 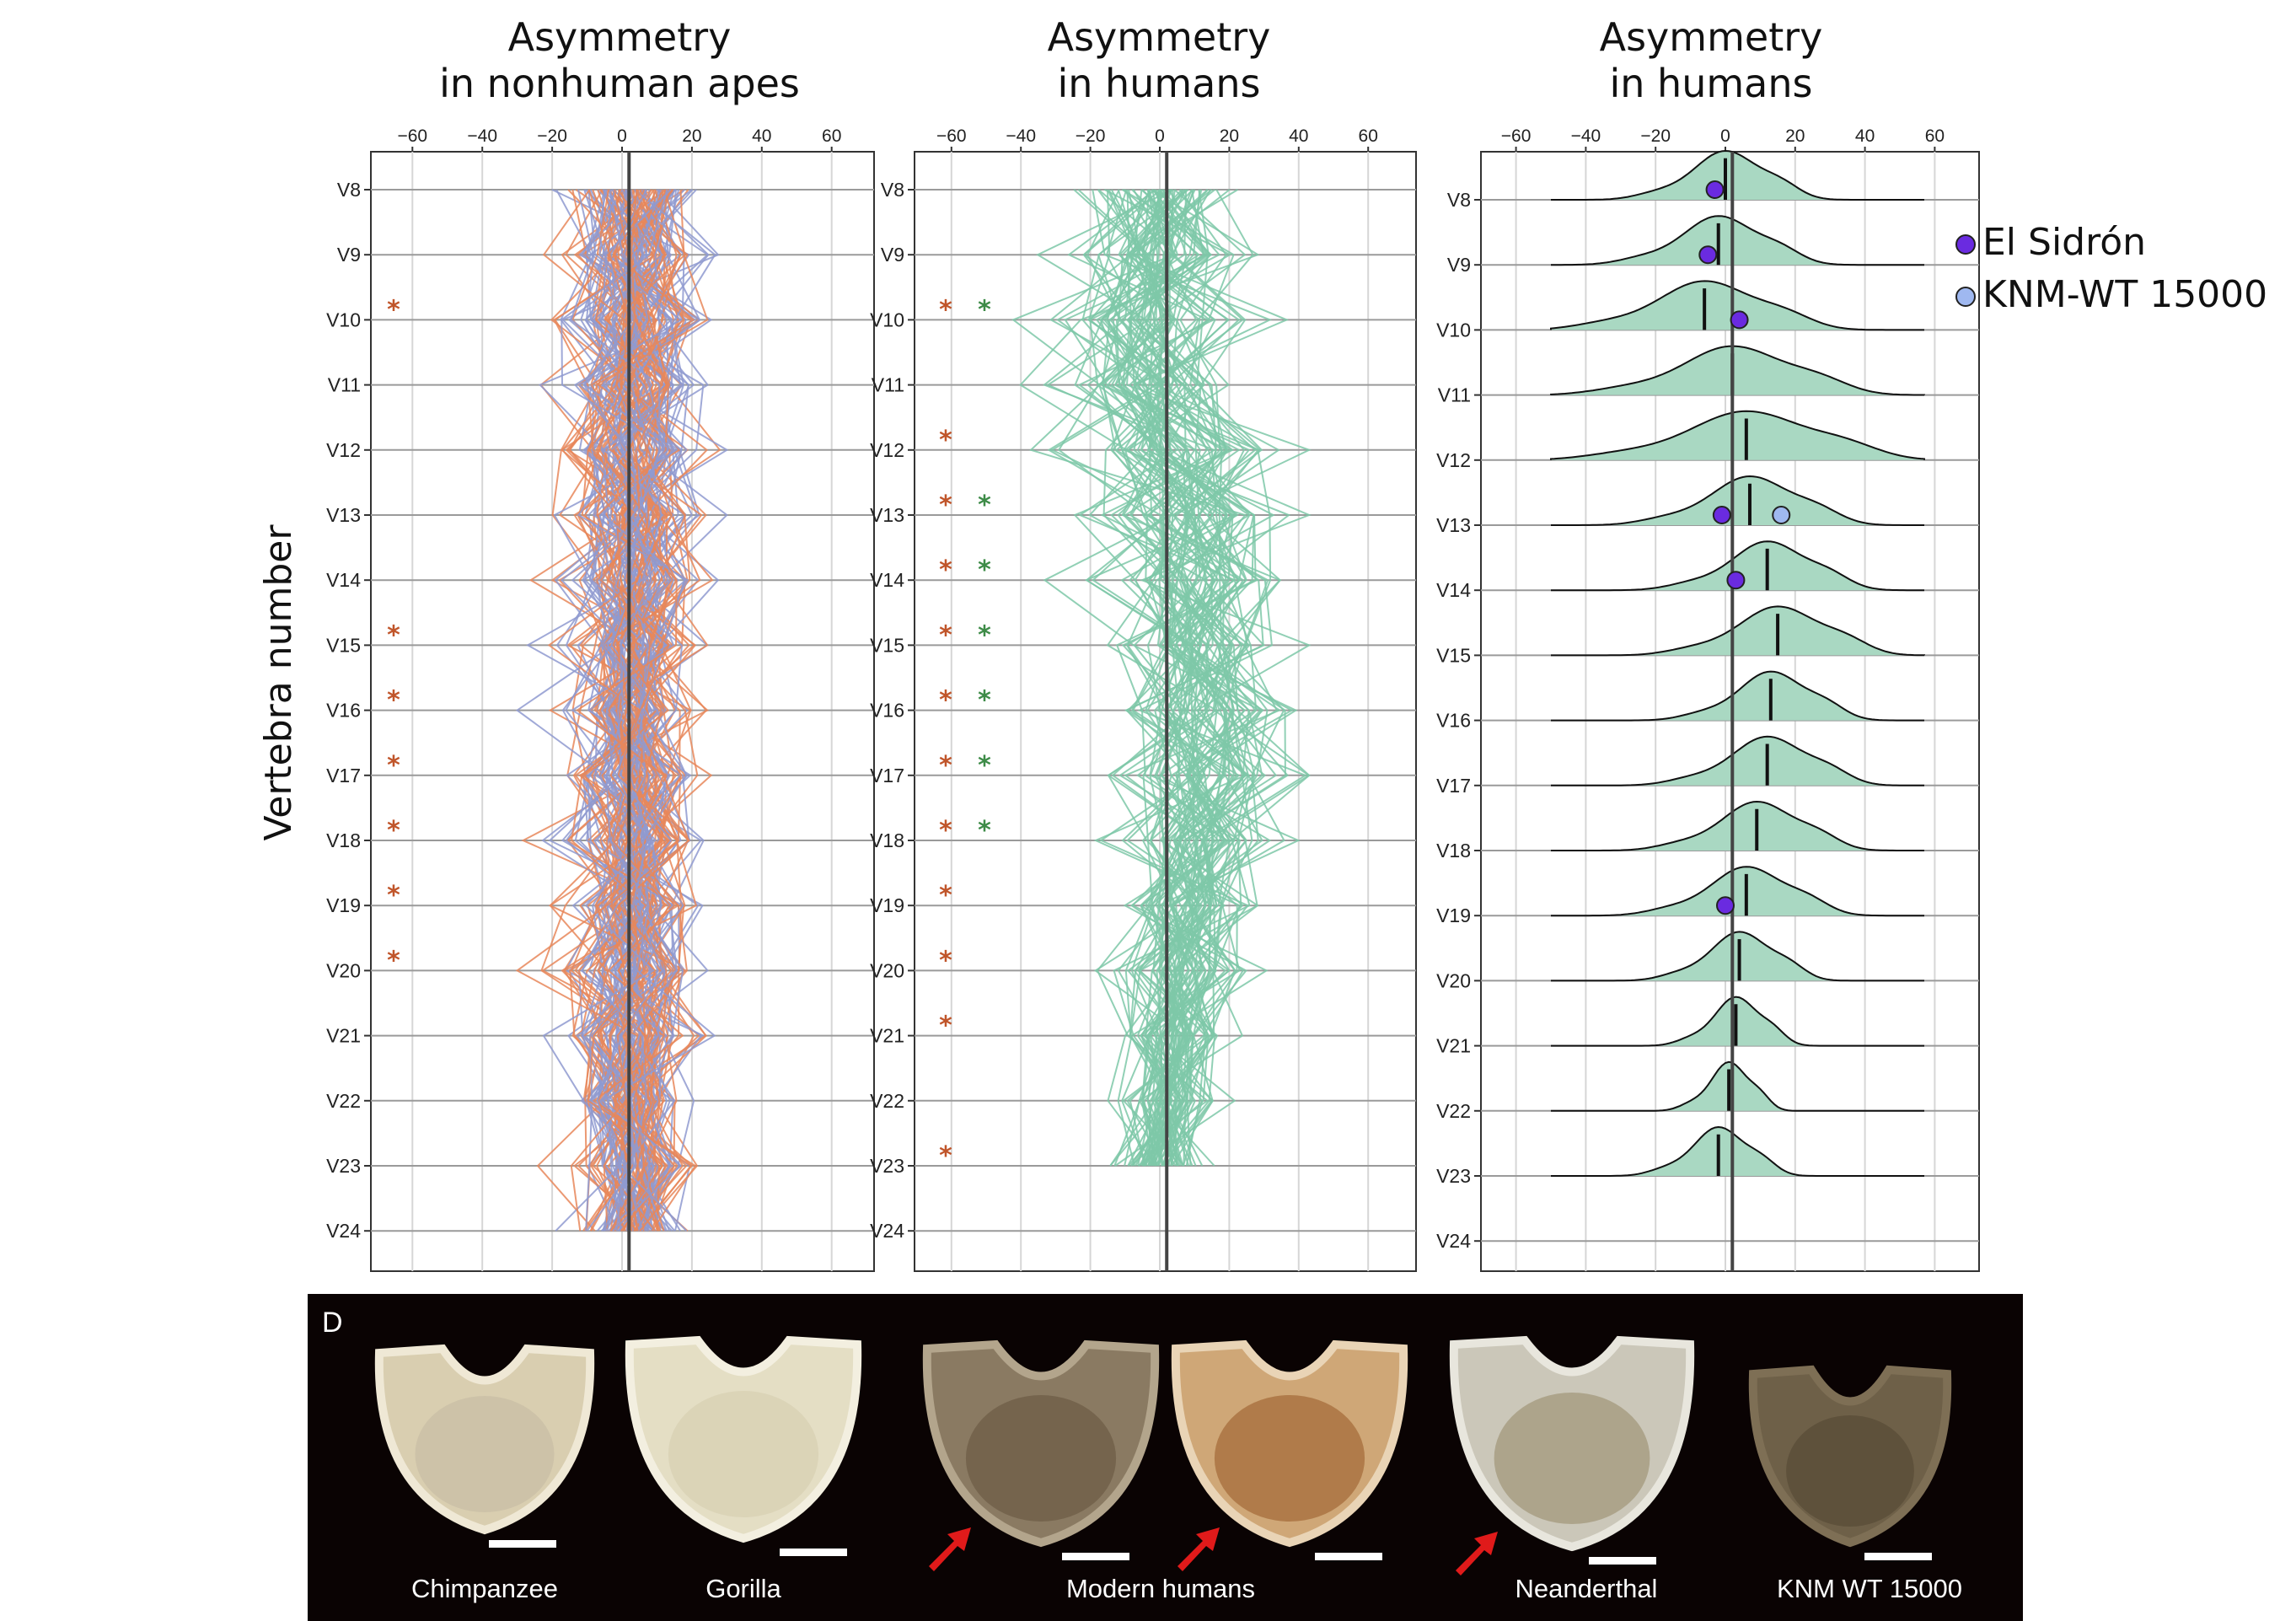 I want to click on y-tick-label: V24, so click(x=343, y=1231).